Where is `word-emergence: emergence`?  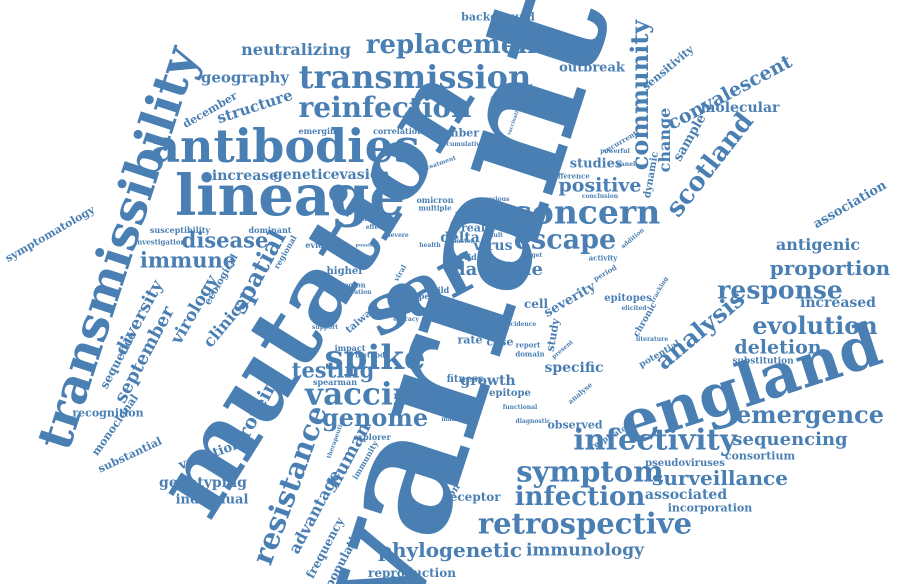
word-emergence: emergence is located at coordinates (810, 414).